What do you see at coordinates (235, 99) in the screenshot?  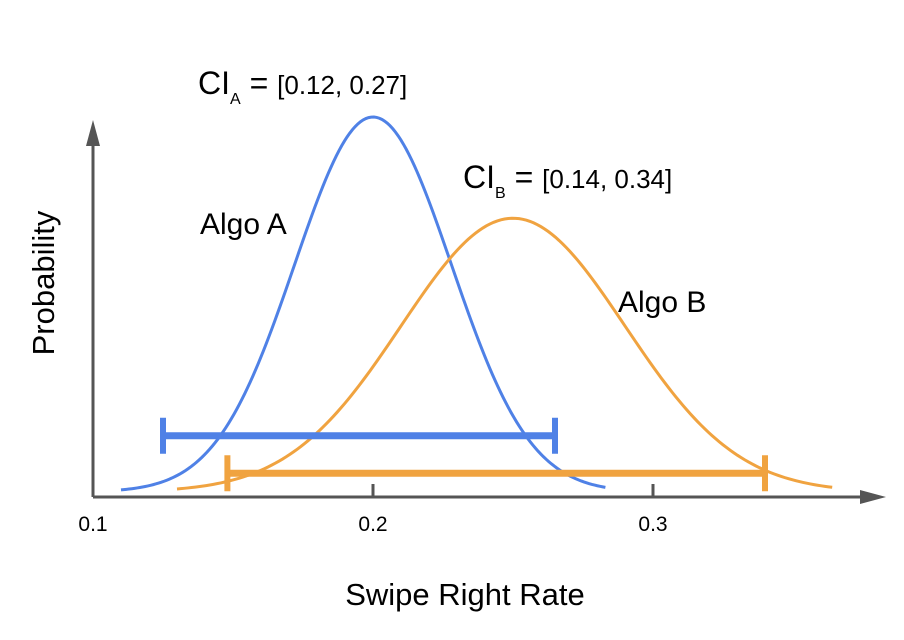 I see `ci-a-sub: A` at bounding box center [235, 99].